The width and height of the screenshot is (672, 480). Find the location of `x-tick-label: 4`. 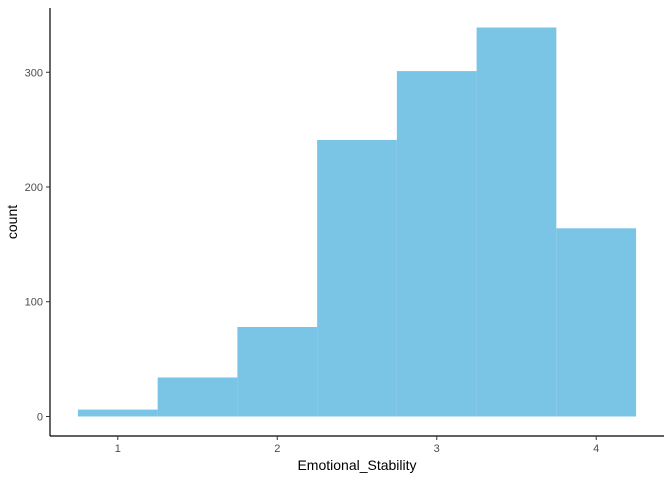

x-tick-label: 4 is located at coordinates (596, 449).